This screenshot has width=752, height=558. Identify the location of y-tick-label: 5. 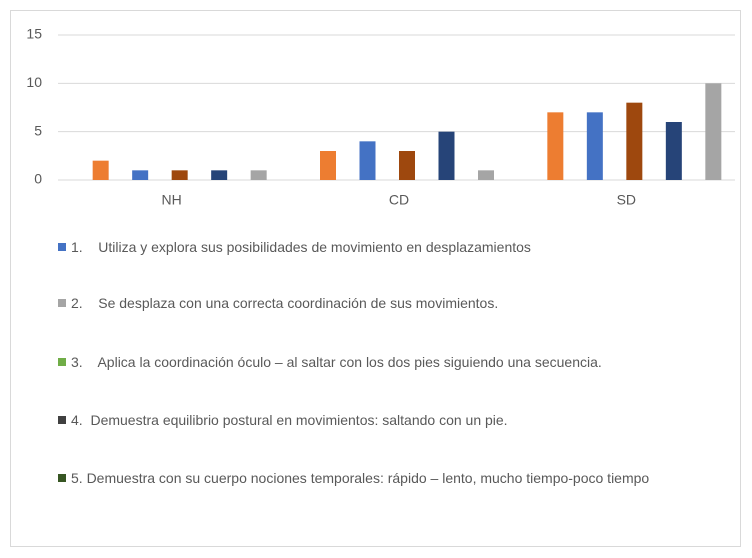
(38, 130).